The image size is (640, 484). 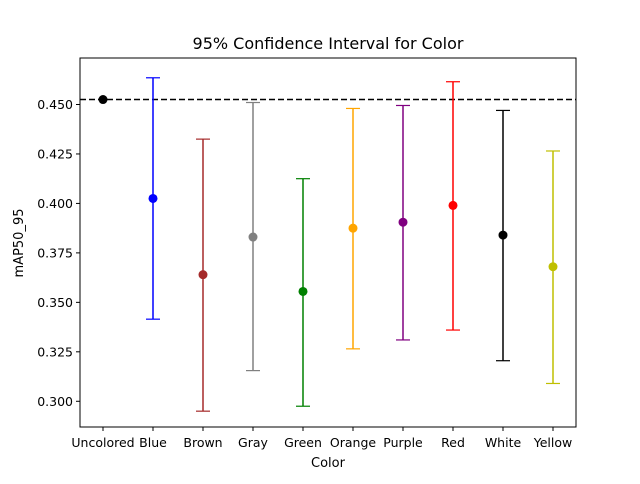 What do you see at coordinates (153, 442) in the screenshot?
I see `x-tick-label: Blue` at bounding box center [153, 442].